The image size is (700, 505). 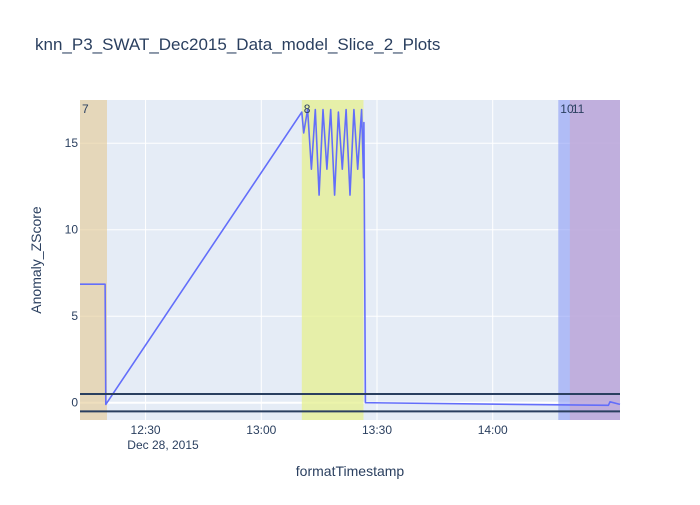 I want to click on x-tick-label: 14:00, so click(x=493, y=430).